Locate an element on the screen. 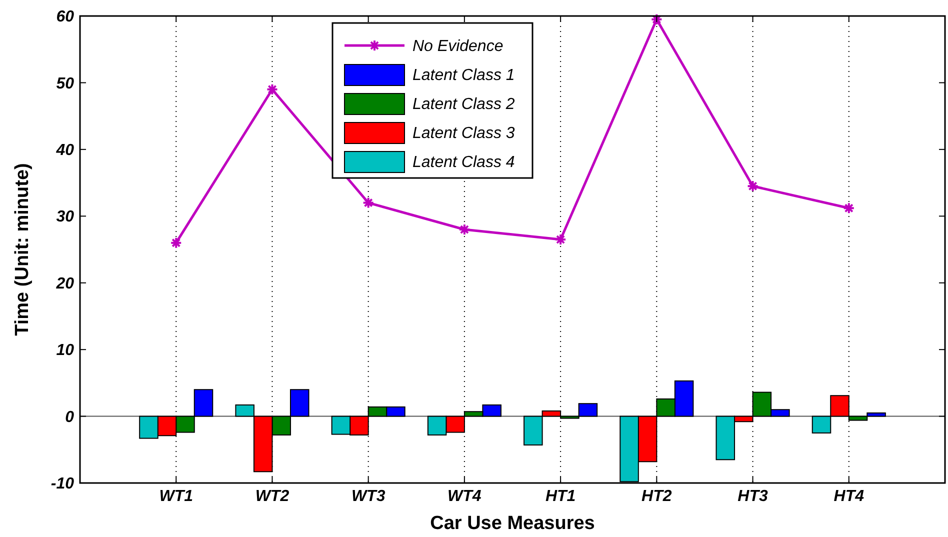 This screenshot has height=537, width=948. x-tick-label: HT1 is located at coordinates (560, 496).